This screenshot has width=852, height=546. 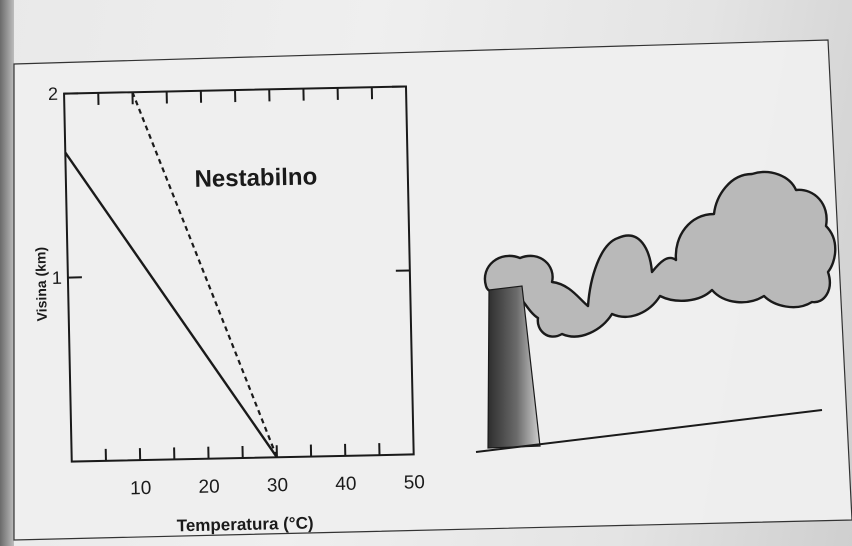 What do you see at coordinates (346, 484) in the screenshot?
I see `x-tick-label: 40` at bounding box center [346, 484].